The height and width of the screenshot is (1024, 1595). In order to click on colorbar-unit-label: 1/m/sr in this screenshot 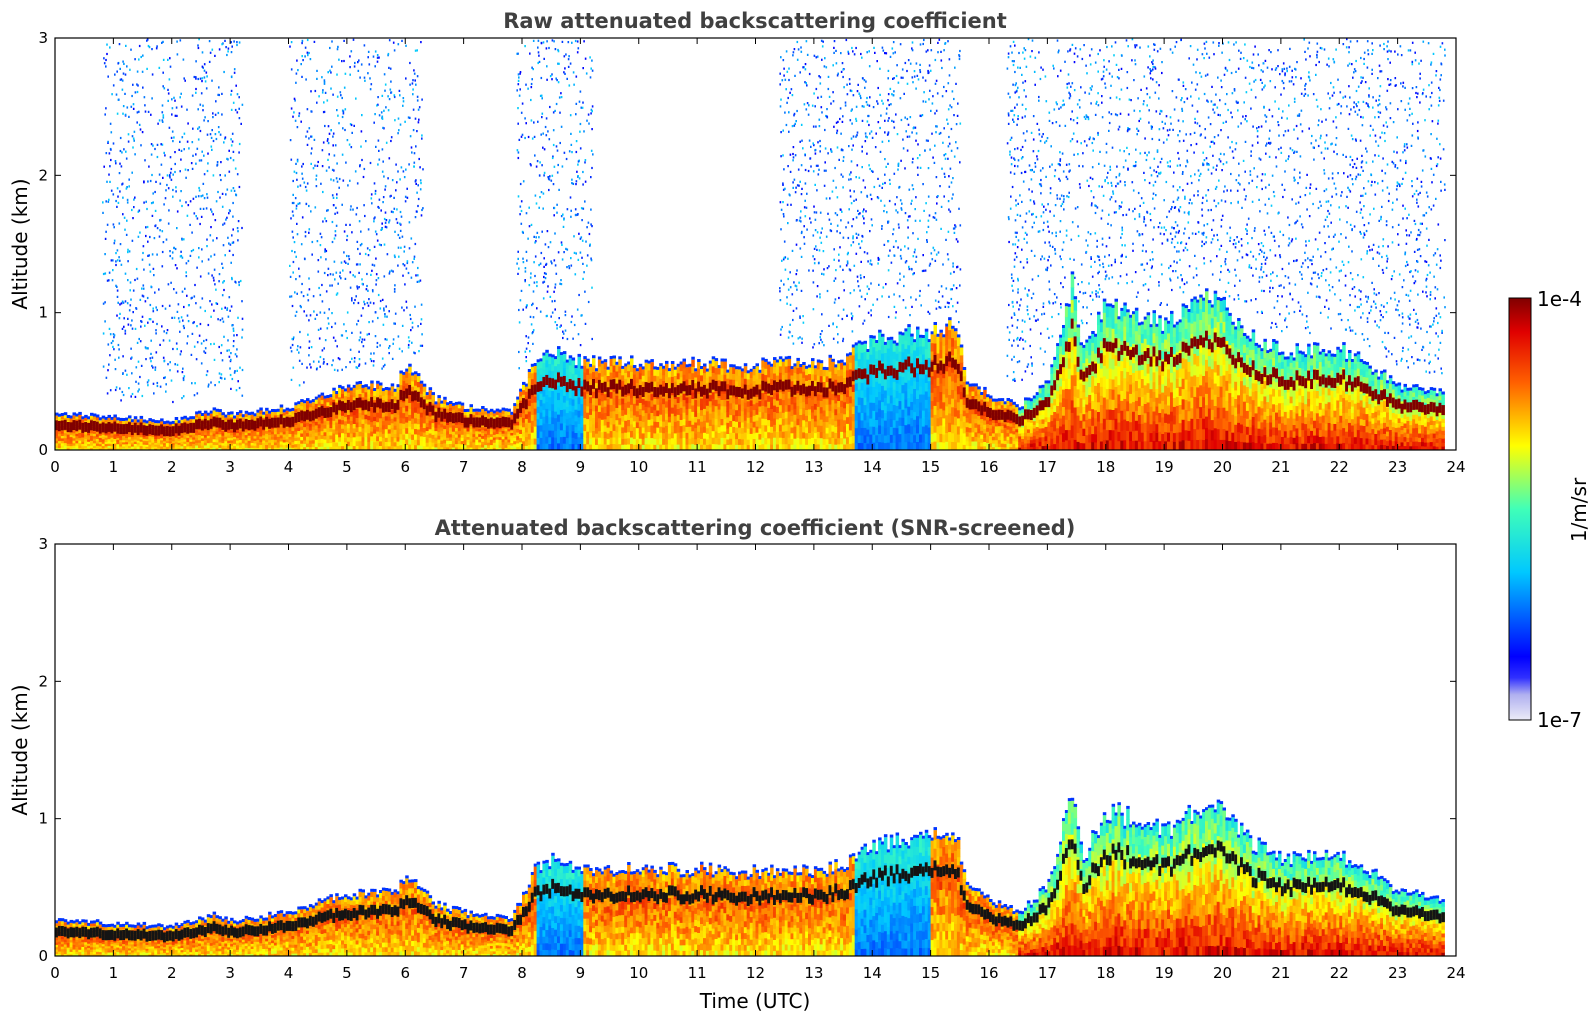, I will do `click(1579, 509)`.